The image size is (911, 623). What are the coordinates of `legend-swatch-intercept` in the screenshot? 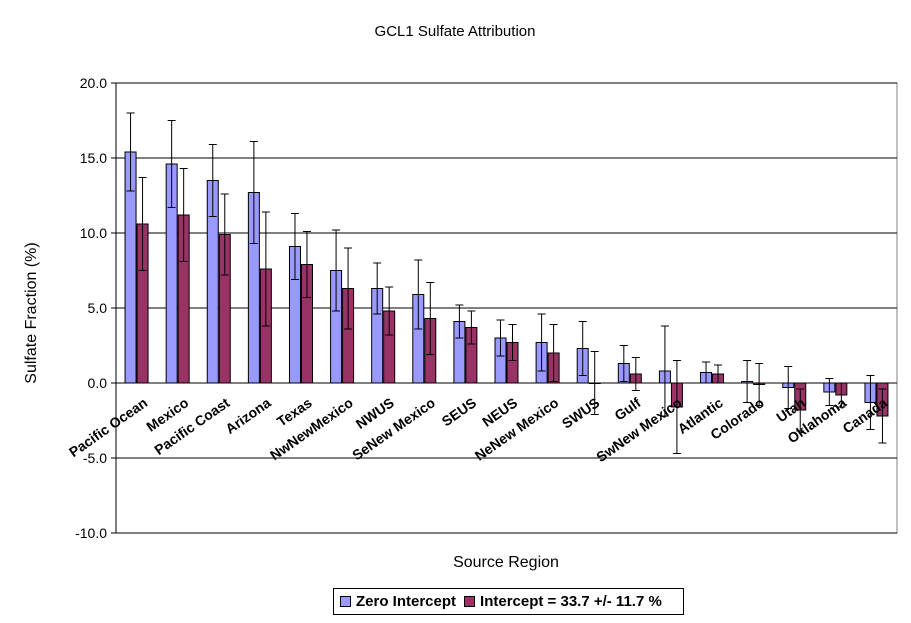 It's located at (470, 601).